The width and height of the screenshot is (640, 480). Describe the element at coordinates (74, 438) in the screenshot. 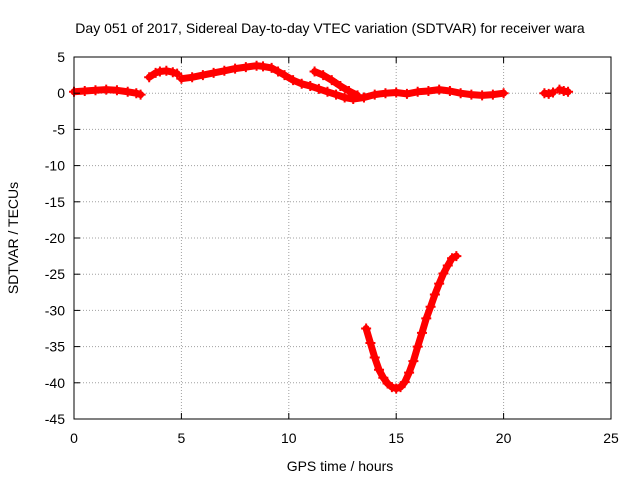

I see `x-tick-label: 0` at that location.